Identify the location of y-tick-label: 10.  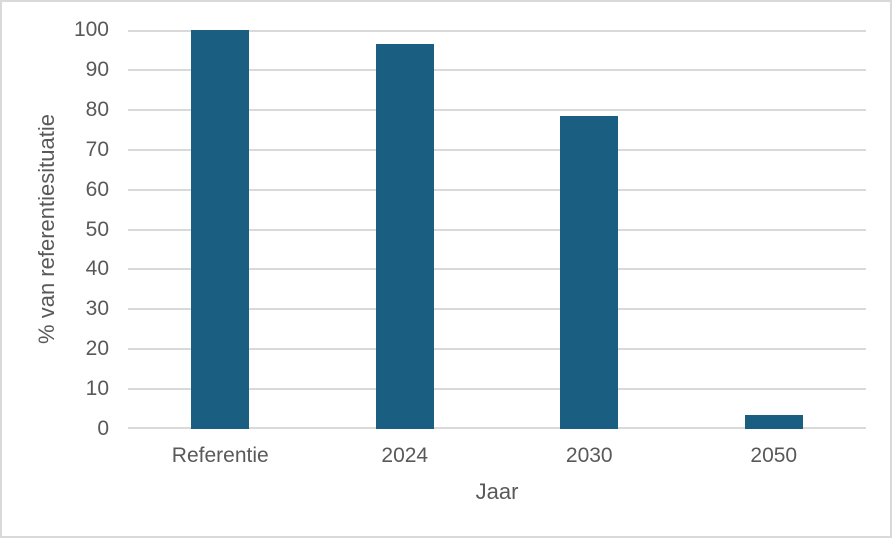
(97, 389).